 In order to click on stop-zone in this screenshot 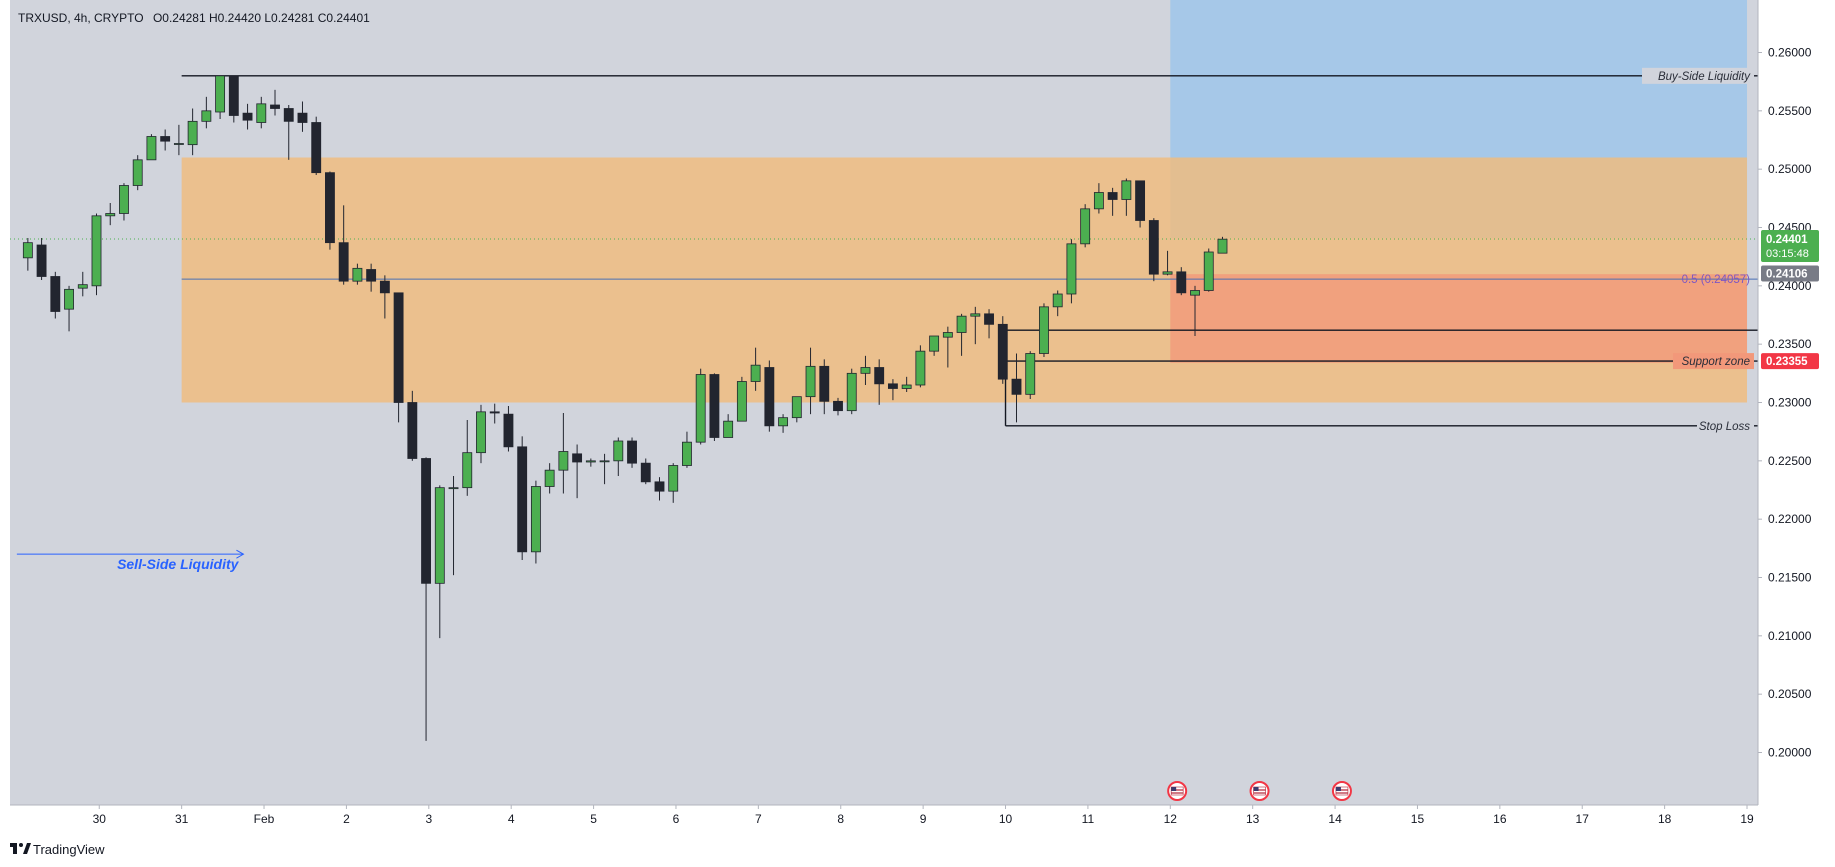, I will do `click(1459, 318)`.